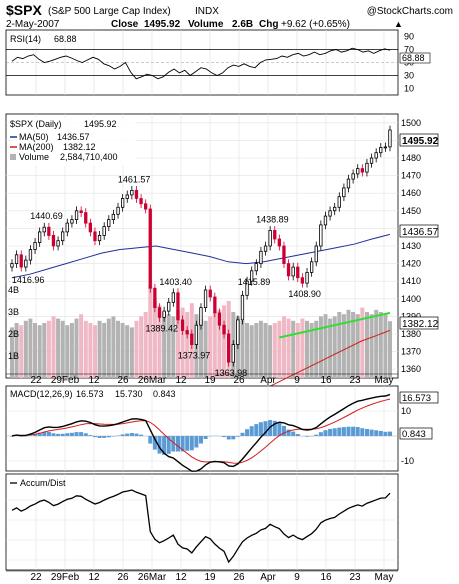 This screenshot has width=459, height=584. What do you see at coordinates (94, 380) in the screenshot?
I see `x-tick-label: 12` at bounding box center [94, 380].